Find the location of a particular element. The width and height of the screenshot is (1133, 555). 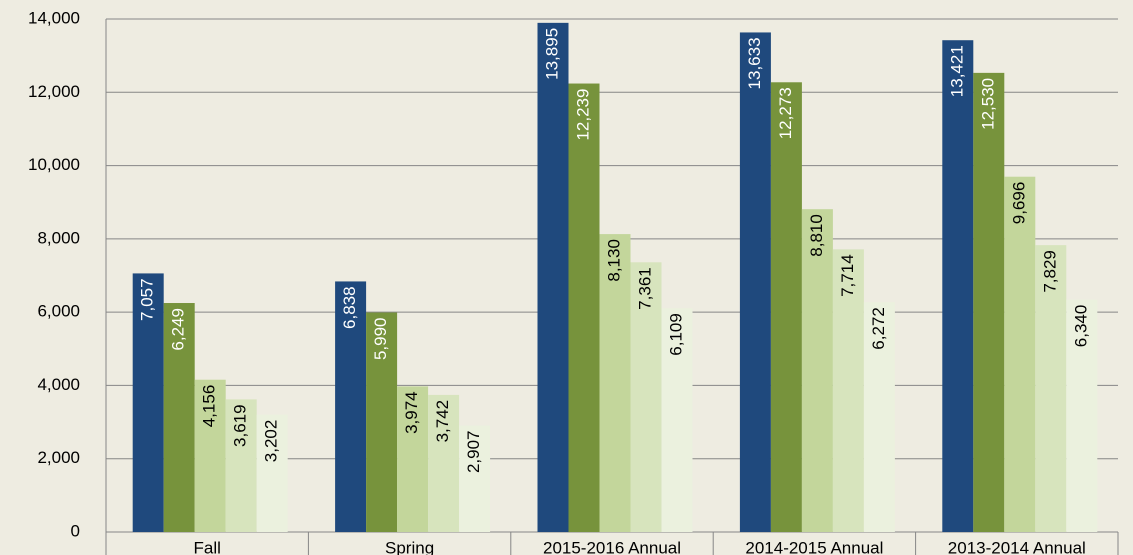

data-label: 6,109 is located at coordinates (675, 334).